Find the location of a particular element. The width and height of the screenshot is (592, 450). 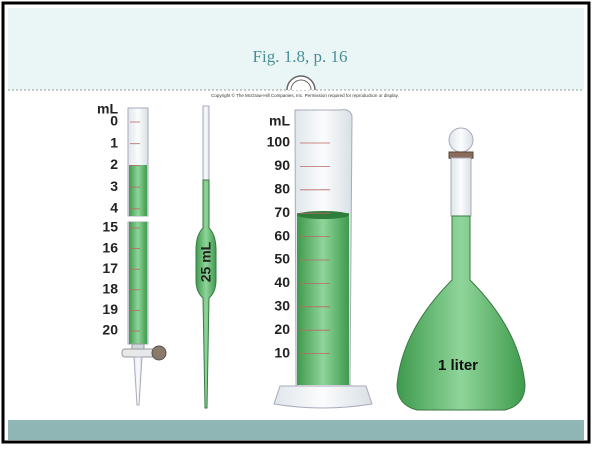

cylinder-base is located at coordinates (323, 397).